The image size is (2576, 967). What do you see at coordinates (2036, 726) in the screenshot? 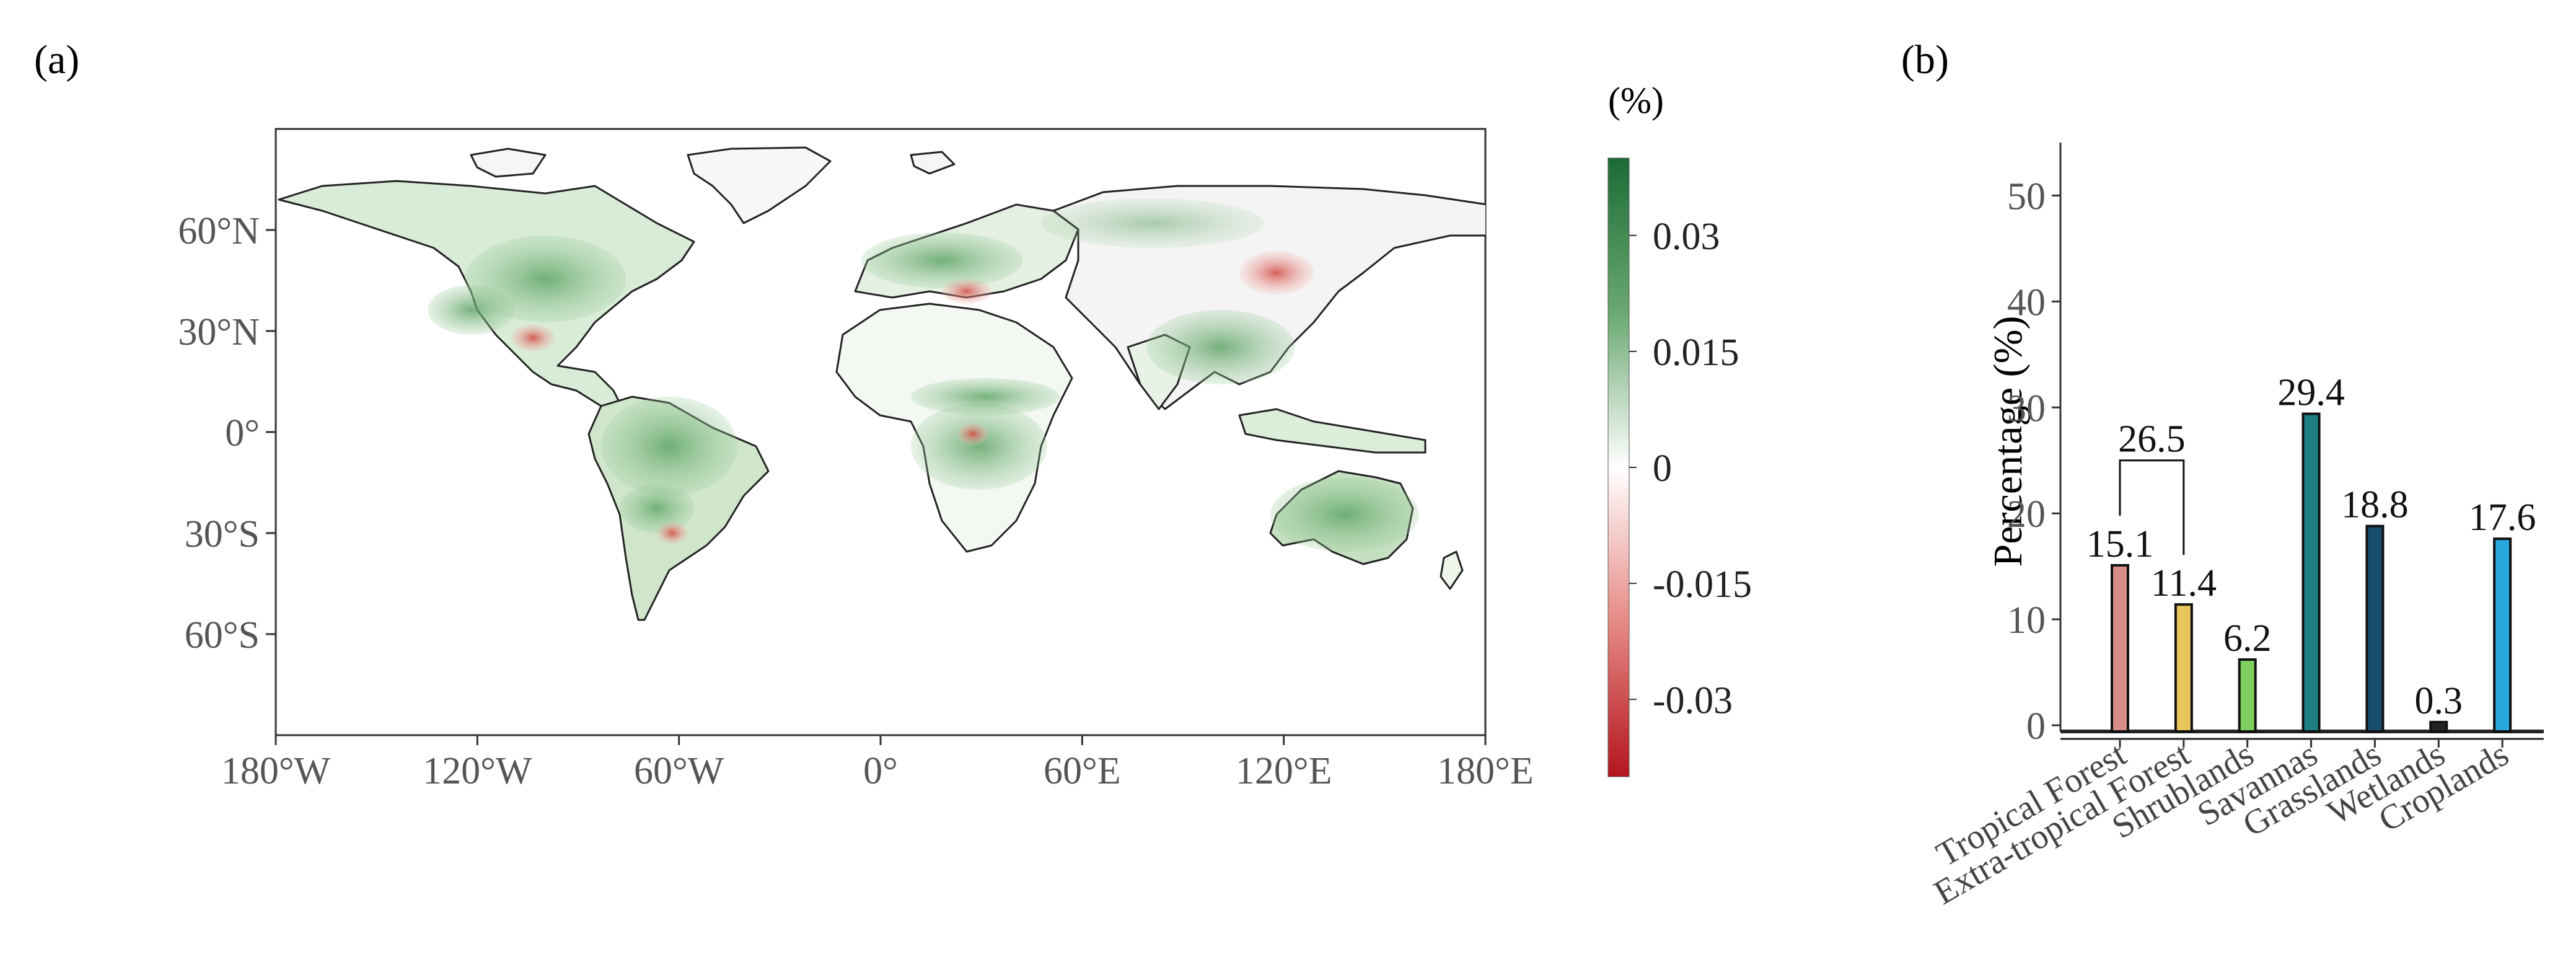
I see `y-tick-label: 0` at bounding box center [2036, 726].